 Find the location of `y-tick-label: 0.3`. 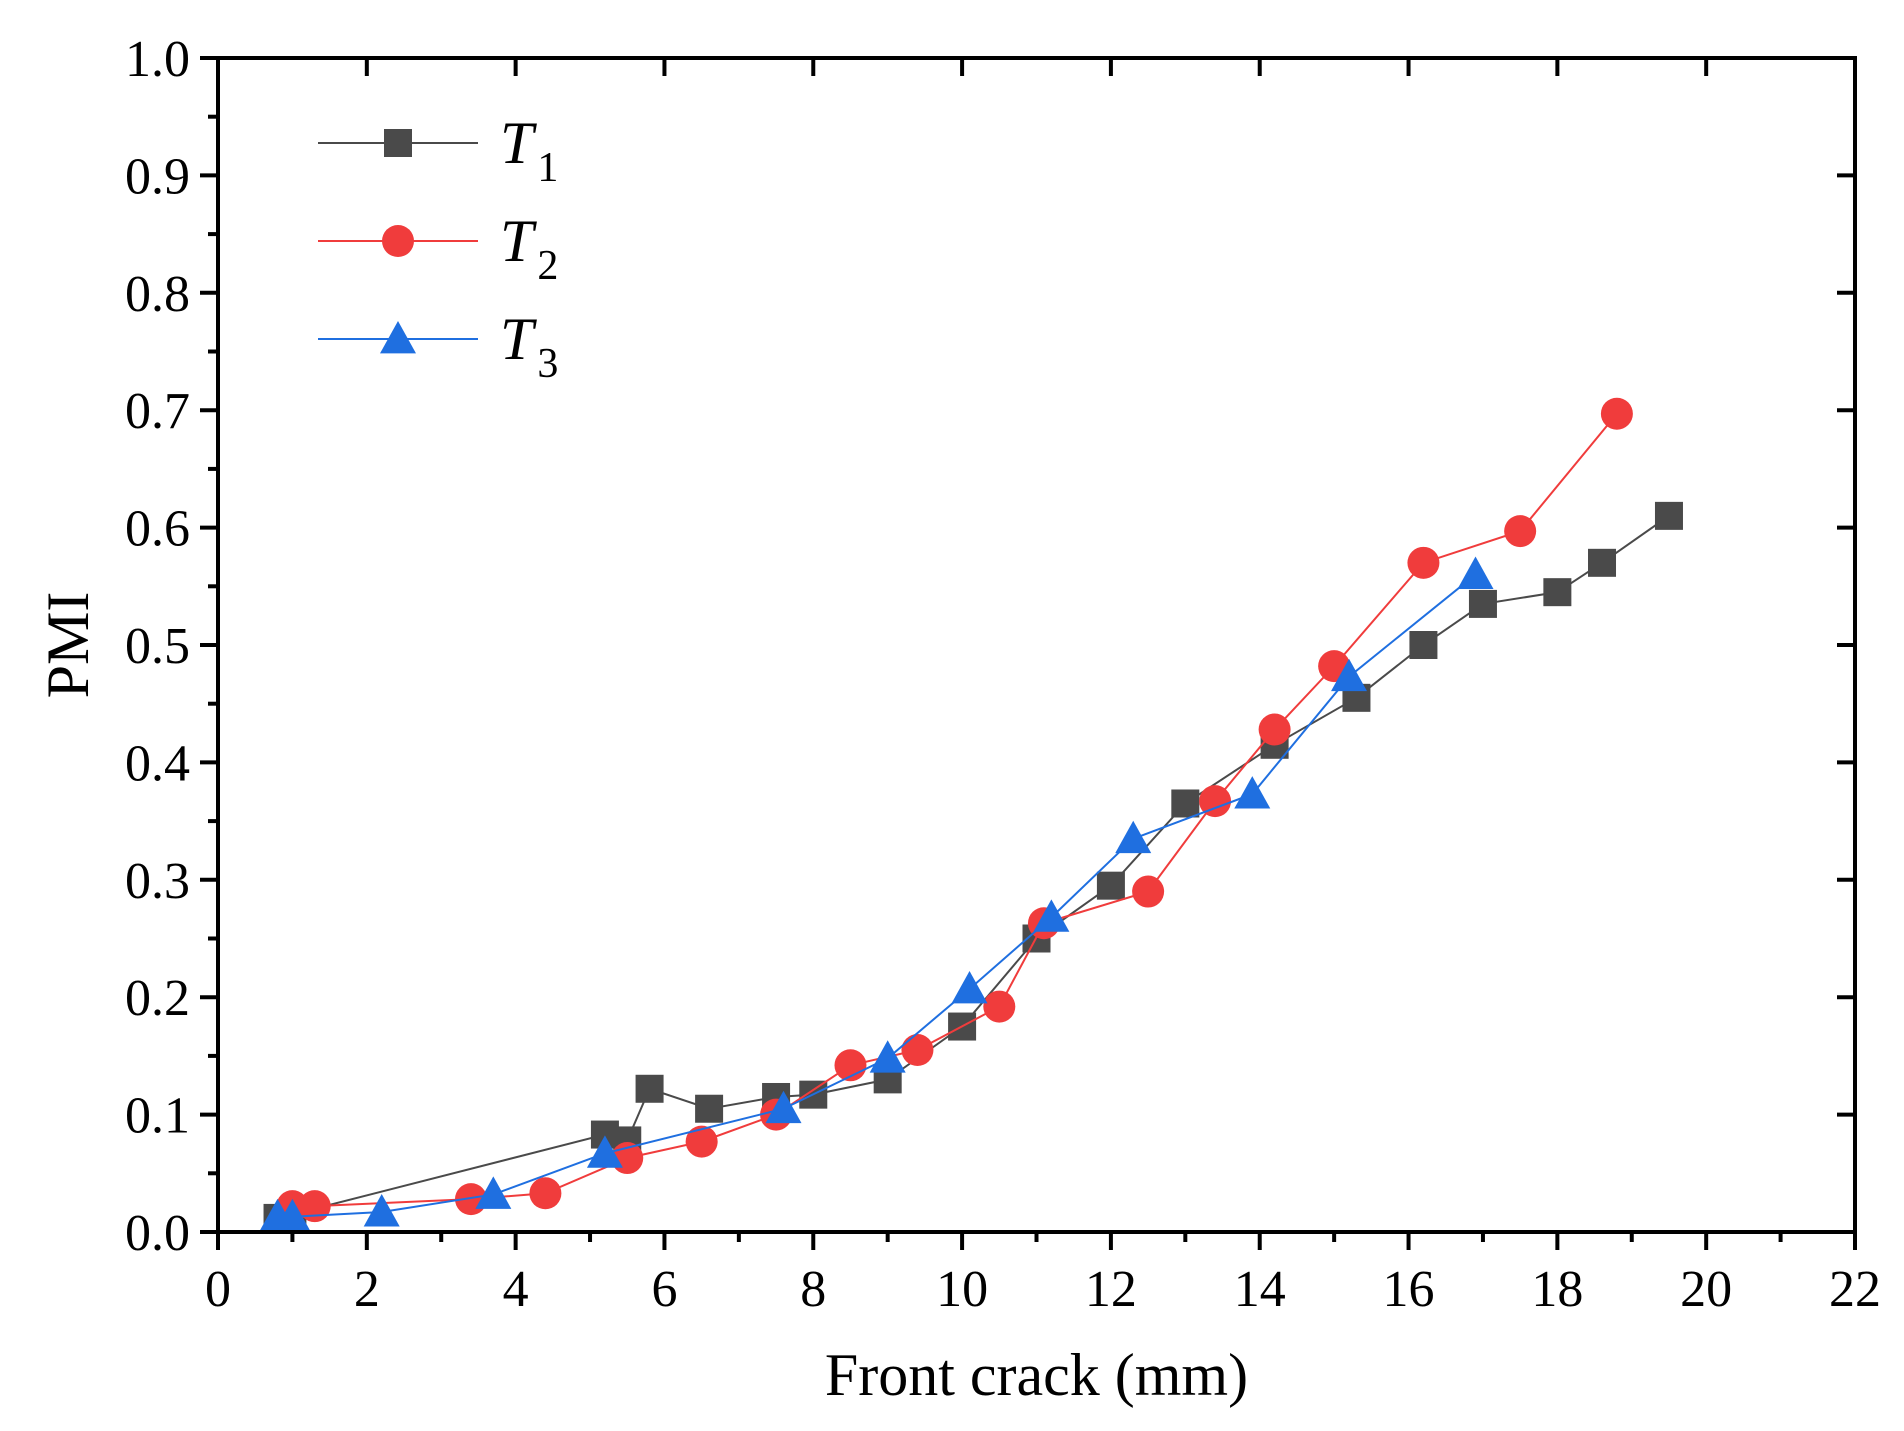

y-tick-label: 0.3 is located at coordinates (157, 881).